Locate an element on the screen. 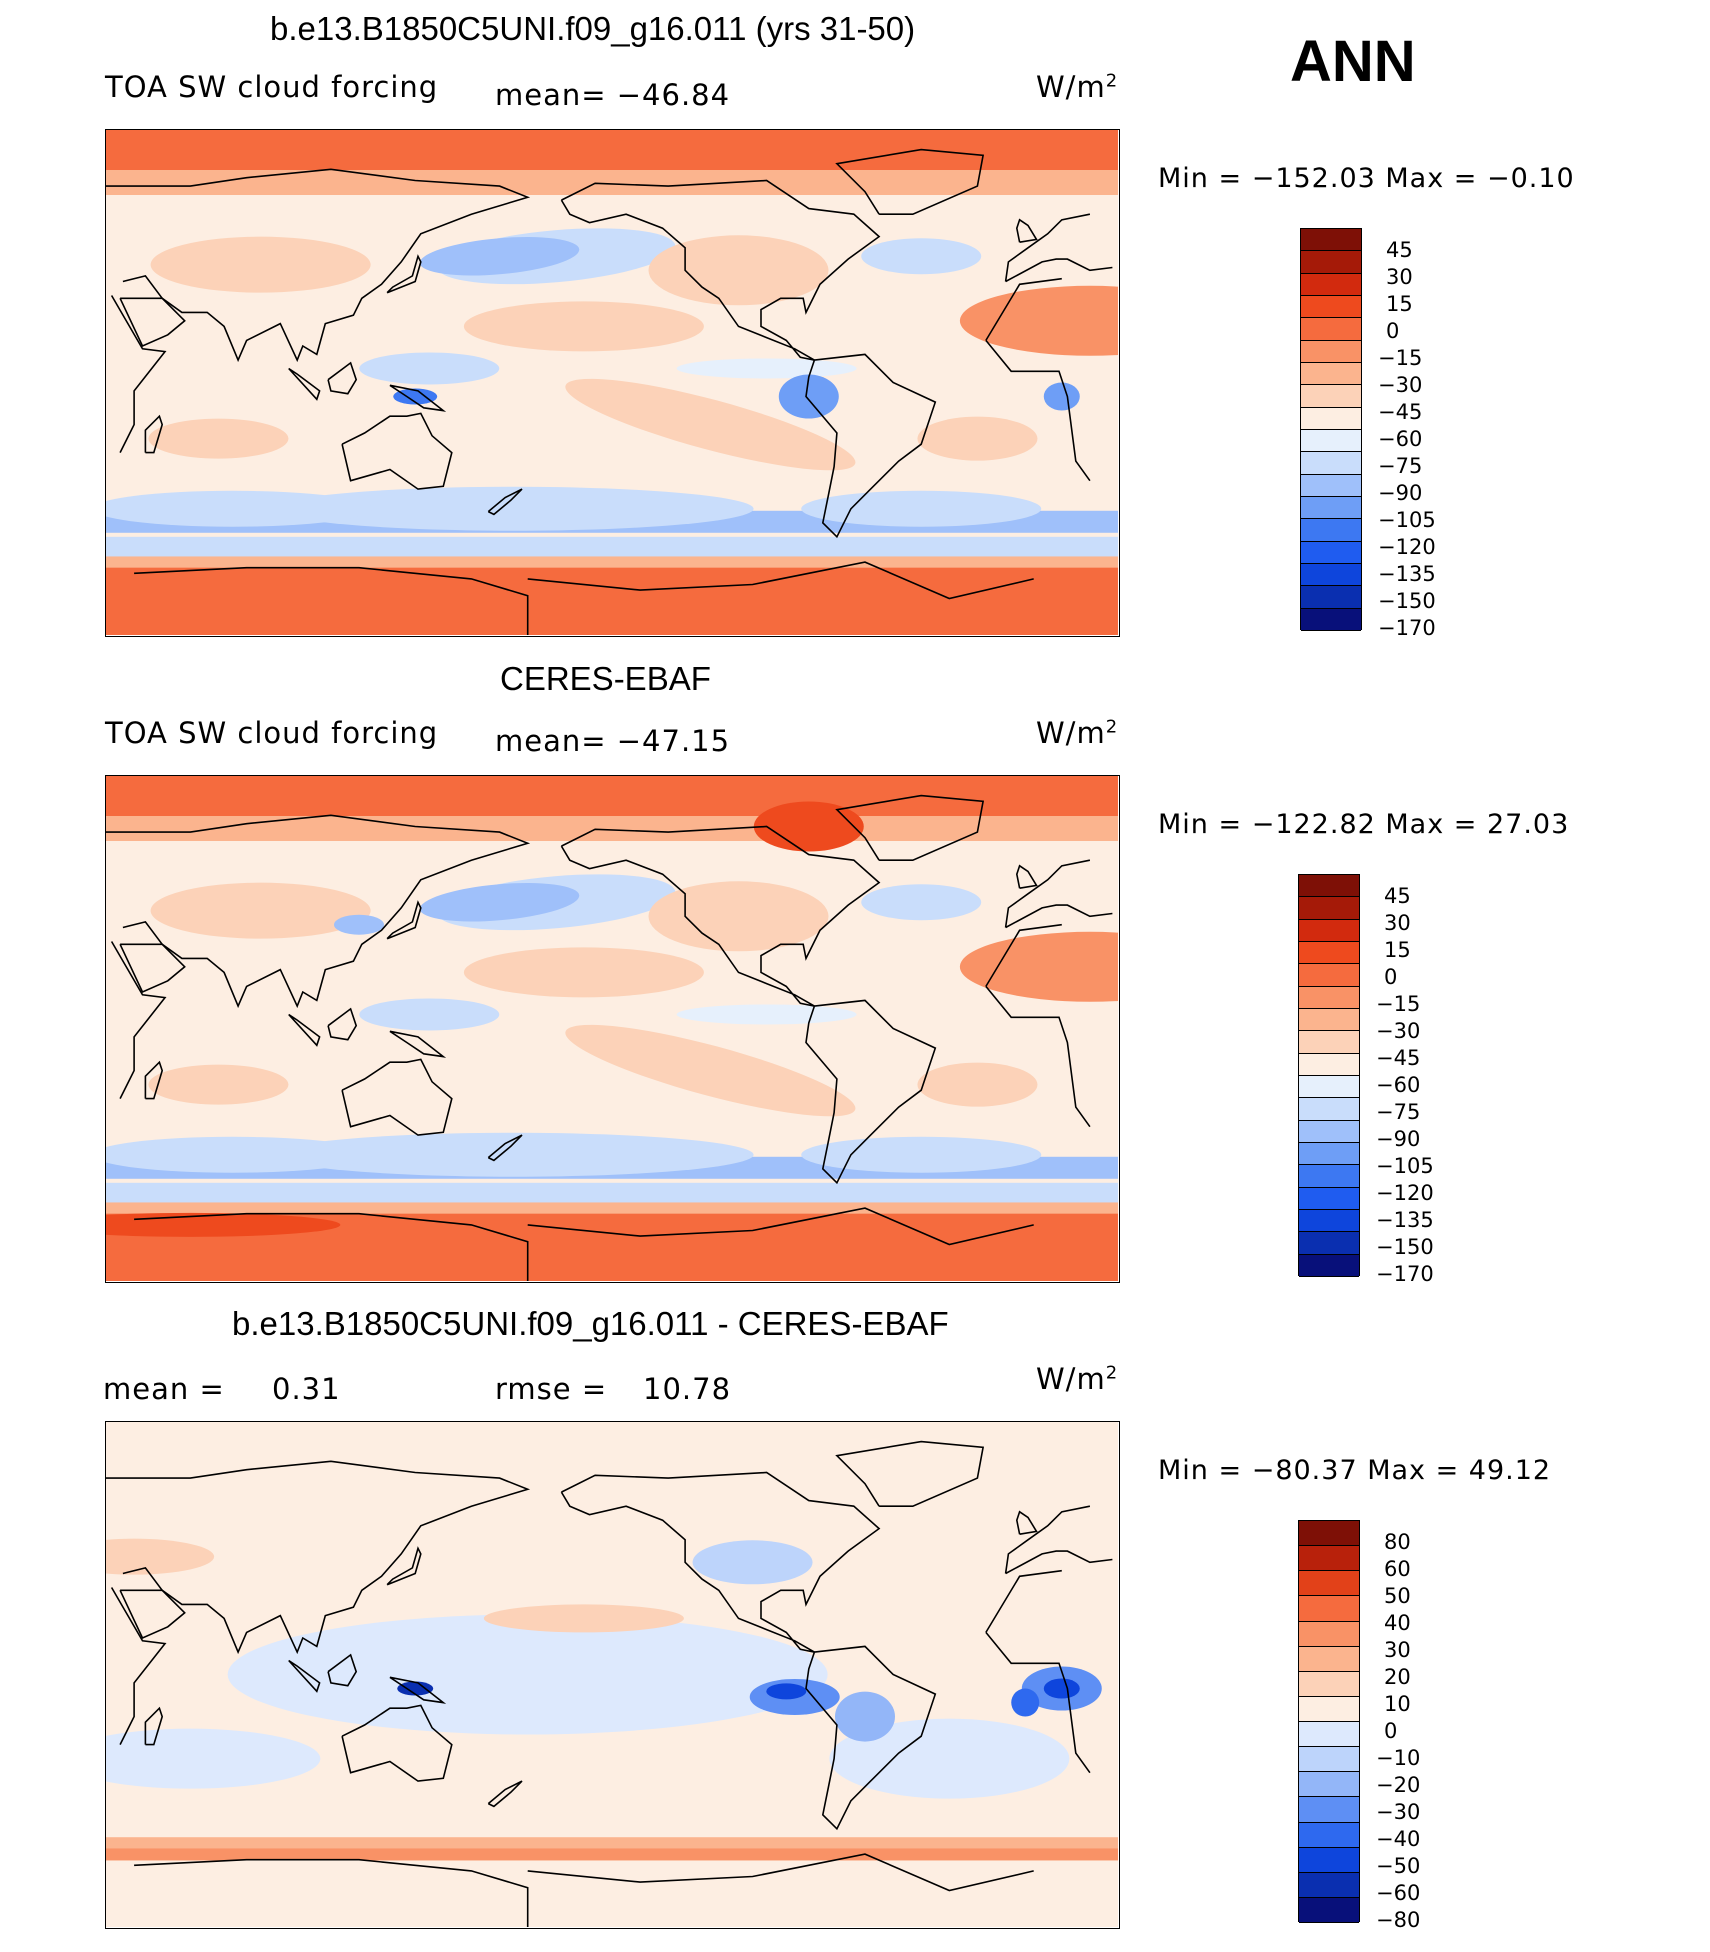 Image resolution: width=1710 pixels, height=1952 pixels. panel2-title: CERES-EBAF is located at coordinates (605, 678).